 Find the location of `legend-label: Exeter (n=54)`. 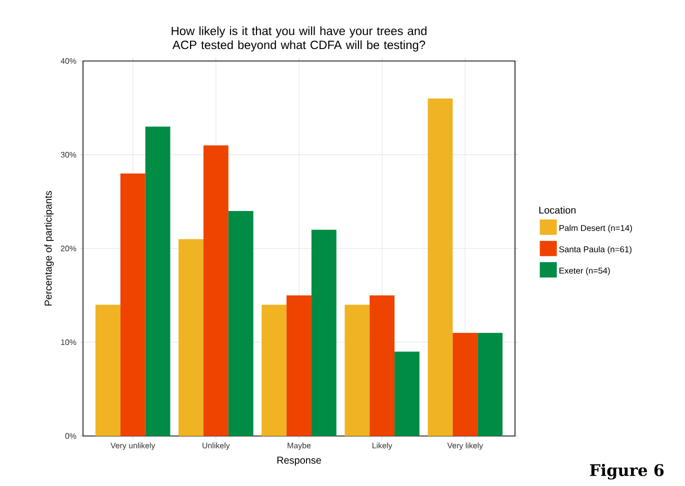

legend-label: Exeter (n=54) is located at coordinates (584, 271).